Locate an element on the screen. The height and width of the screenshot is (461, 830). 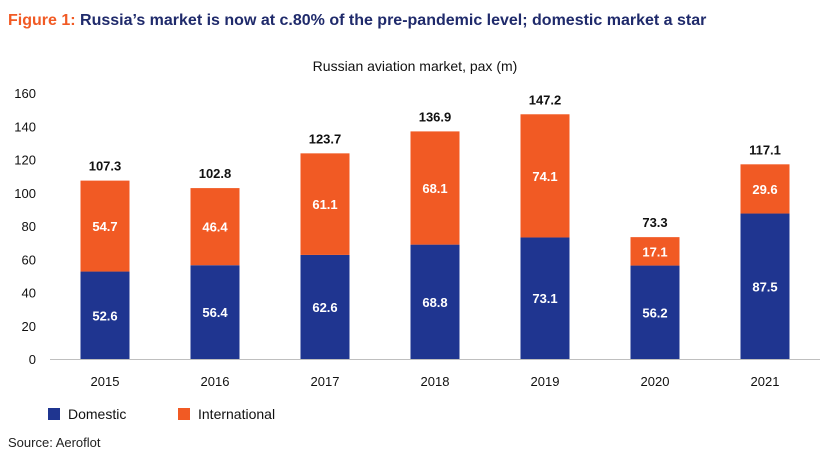
y-tick-label: 120 is located at coordinates (25, 160).